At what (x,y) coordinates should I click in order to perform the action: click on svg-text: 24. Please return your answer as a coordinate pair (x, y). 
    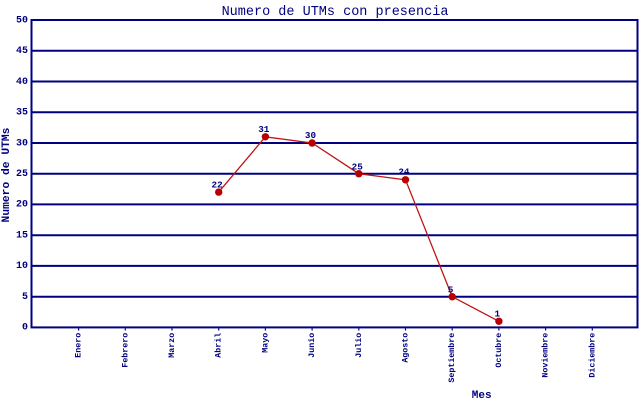
    Looking at the image, I should click on (404, 171).